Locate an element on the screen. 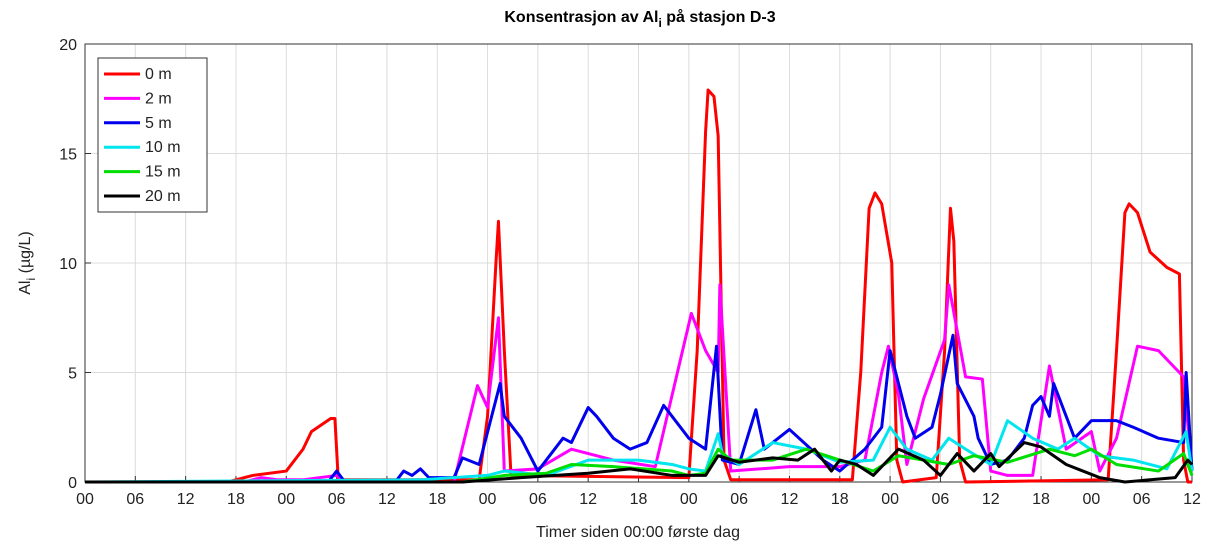 The height and width of the screenshot is (545, 1212). chart-title: Konsentrasjon av Ali på stasjon D-3 is located at coordinates (639, 19).